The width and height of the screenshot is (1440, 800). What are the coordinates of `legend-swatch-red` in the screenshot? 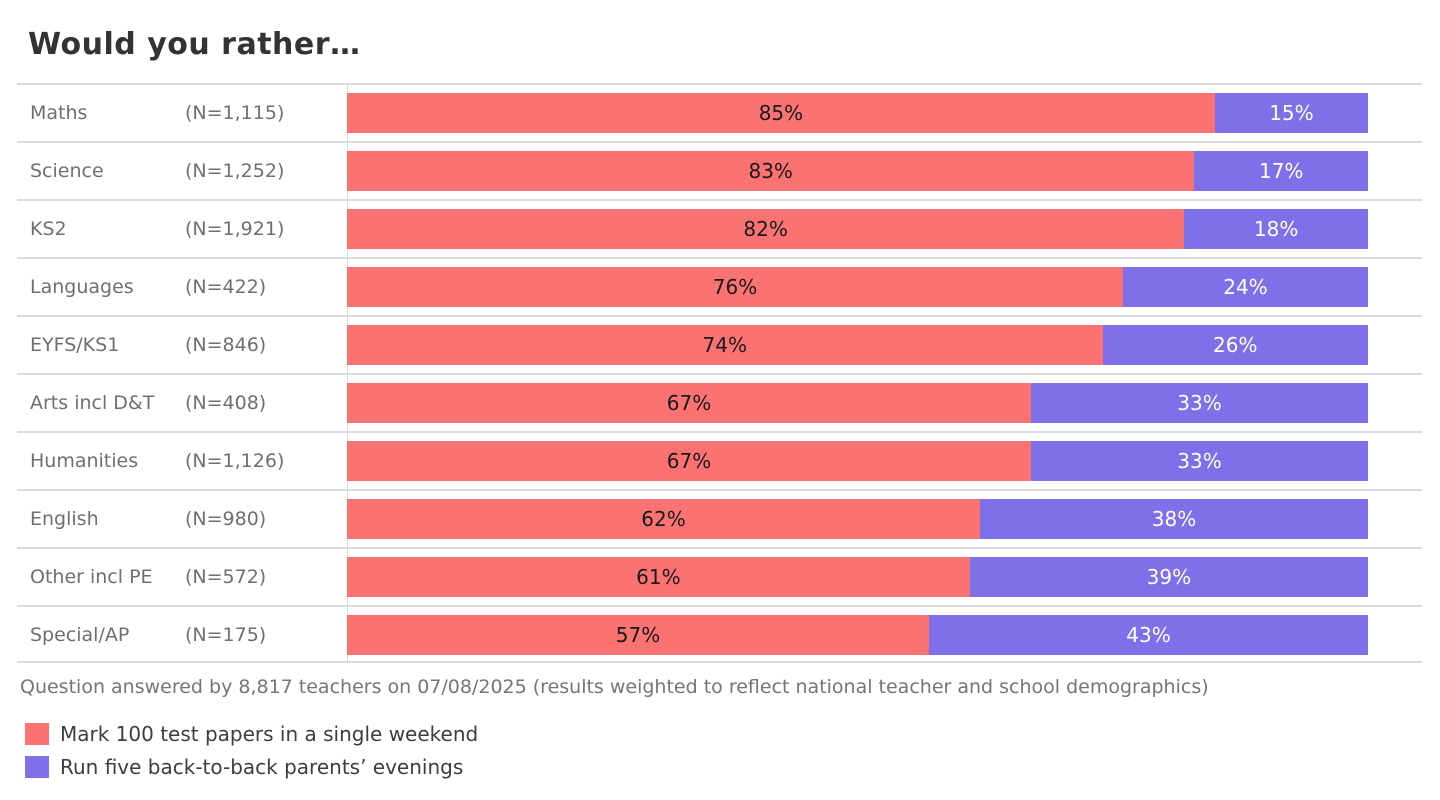 It's located at (37, 733).